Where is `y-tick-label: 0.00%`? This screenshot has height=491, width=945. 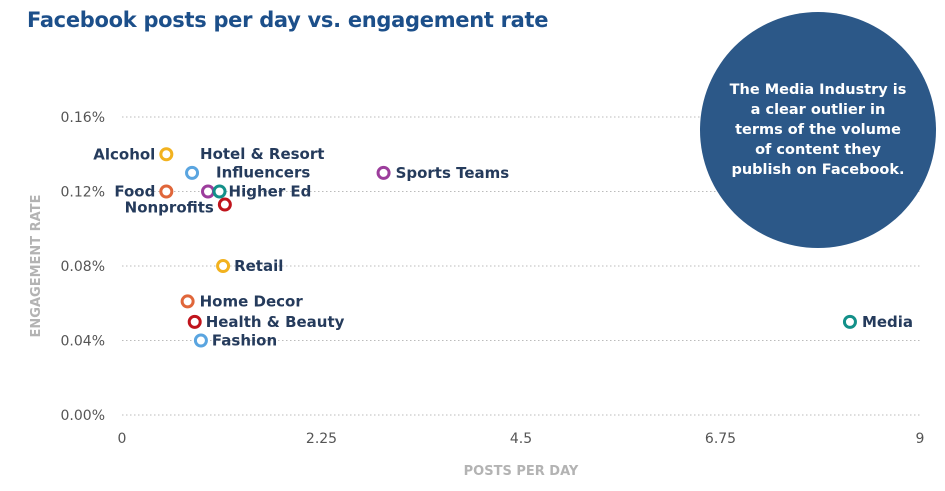 y-tick-label: 0.00% is located at coordinates (83, 416).